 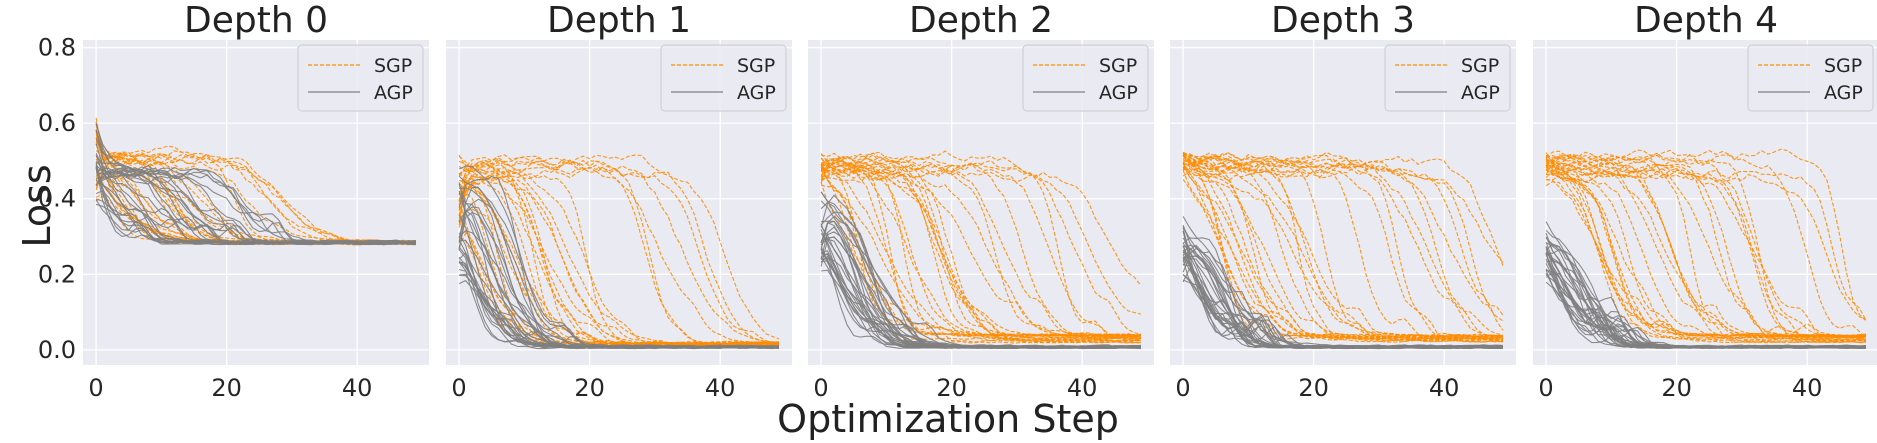 What do you see at coordinates (37, 205) in the screenshot?
I see `y-axis-label: Loss` at bounding box center [37, 205].